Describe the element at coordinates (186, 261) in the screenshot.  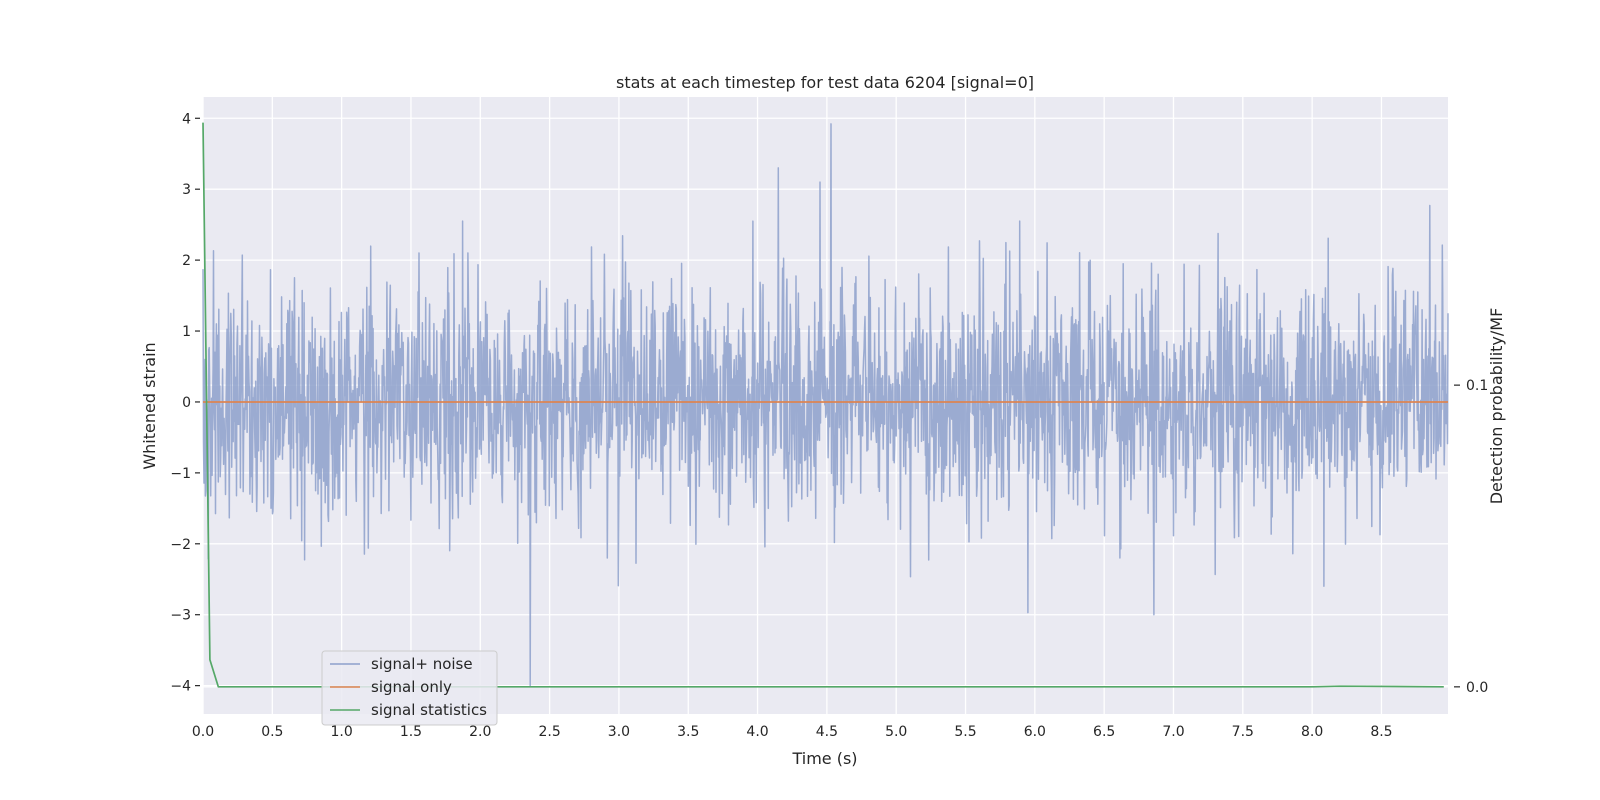
I see `y-tick-label: 2` at that location.